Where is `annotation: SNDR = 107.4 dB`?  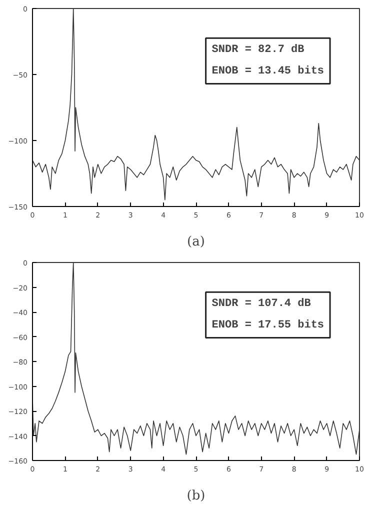 annotation: SNDR = 107.4 dB is located at coordinates (262, 304).